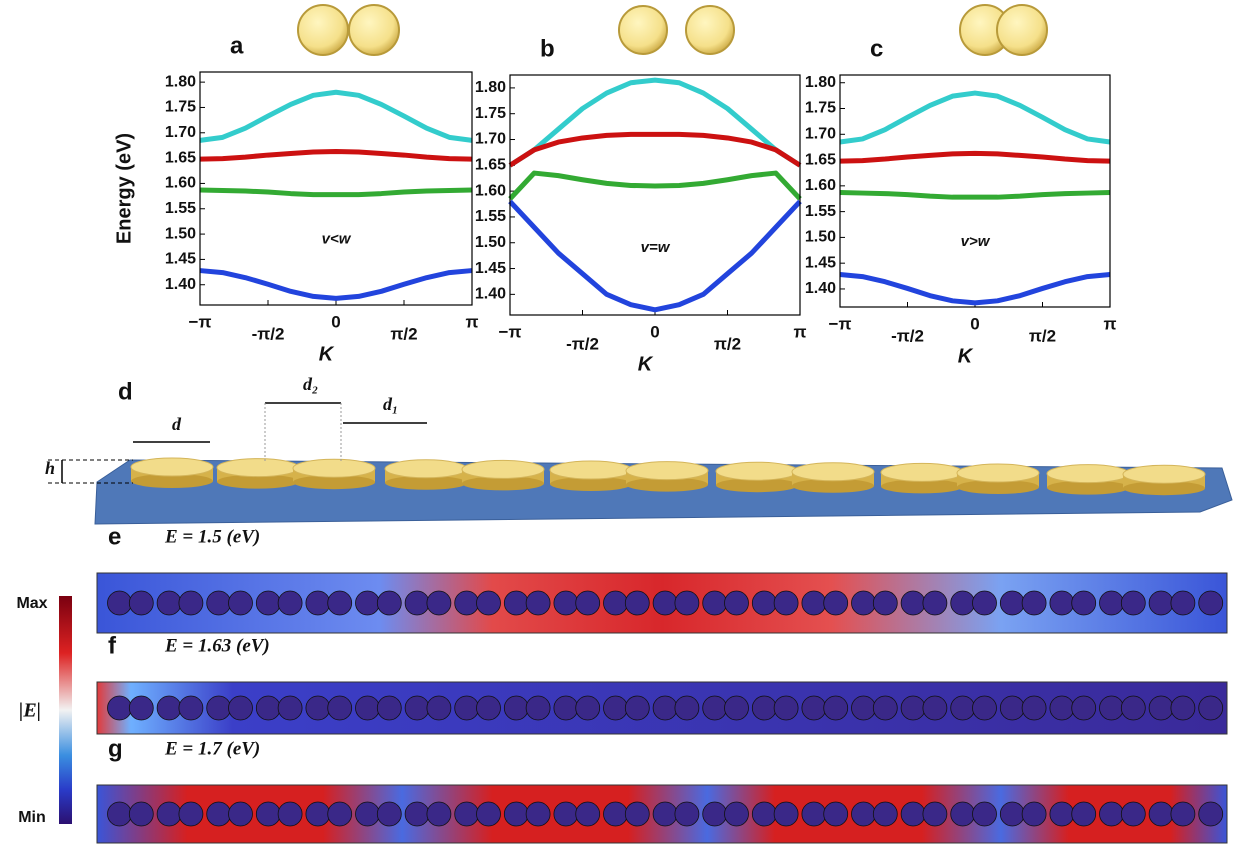  I want to click on x-tick-label: 0, so click(335, 321).